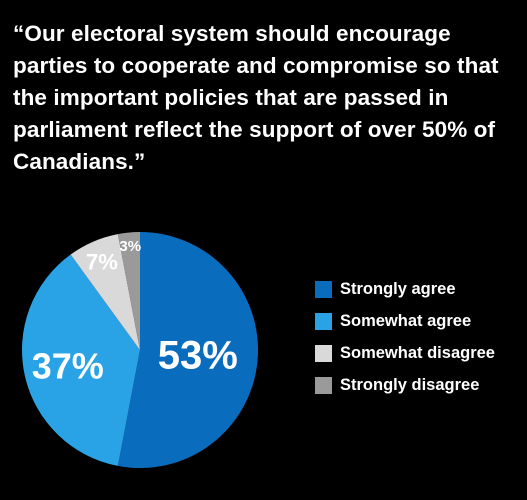 This screenshot has height=500, width=527. What do you see at coordinates (323, 353) in the screenshot?
I see `legend-swatch-somewhat-disagree` at bounding box center [323, 353].